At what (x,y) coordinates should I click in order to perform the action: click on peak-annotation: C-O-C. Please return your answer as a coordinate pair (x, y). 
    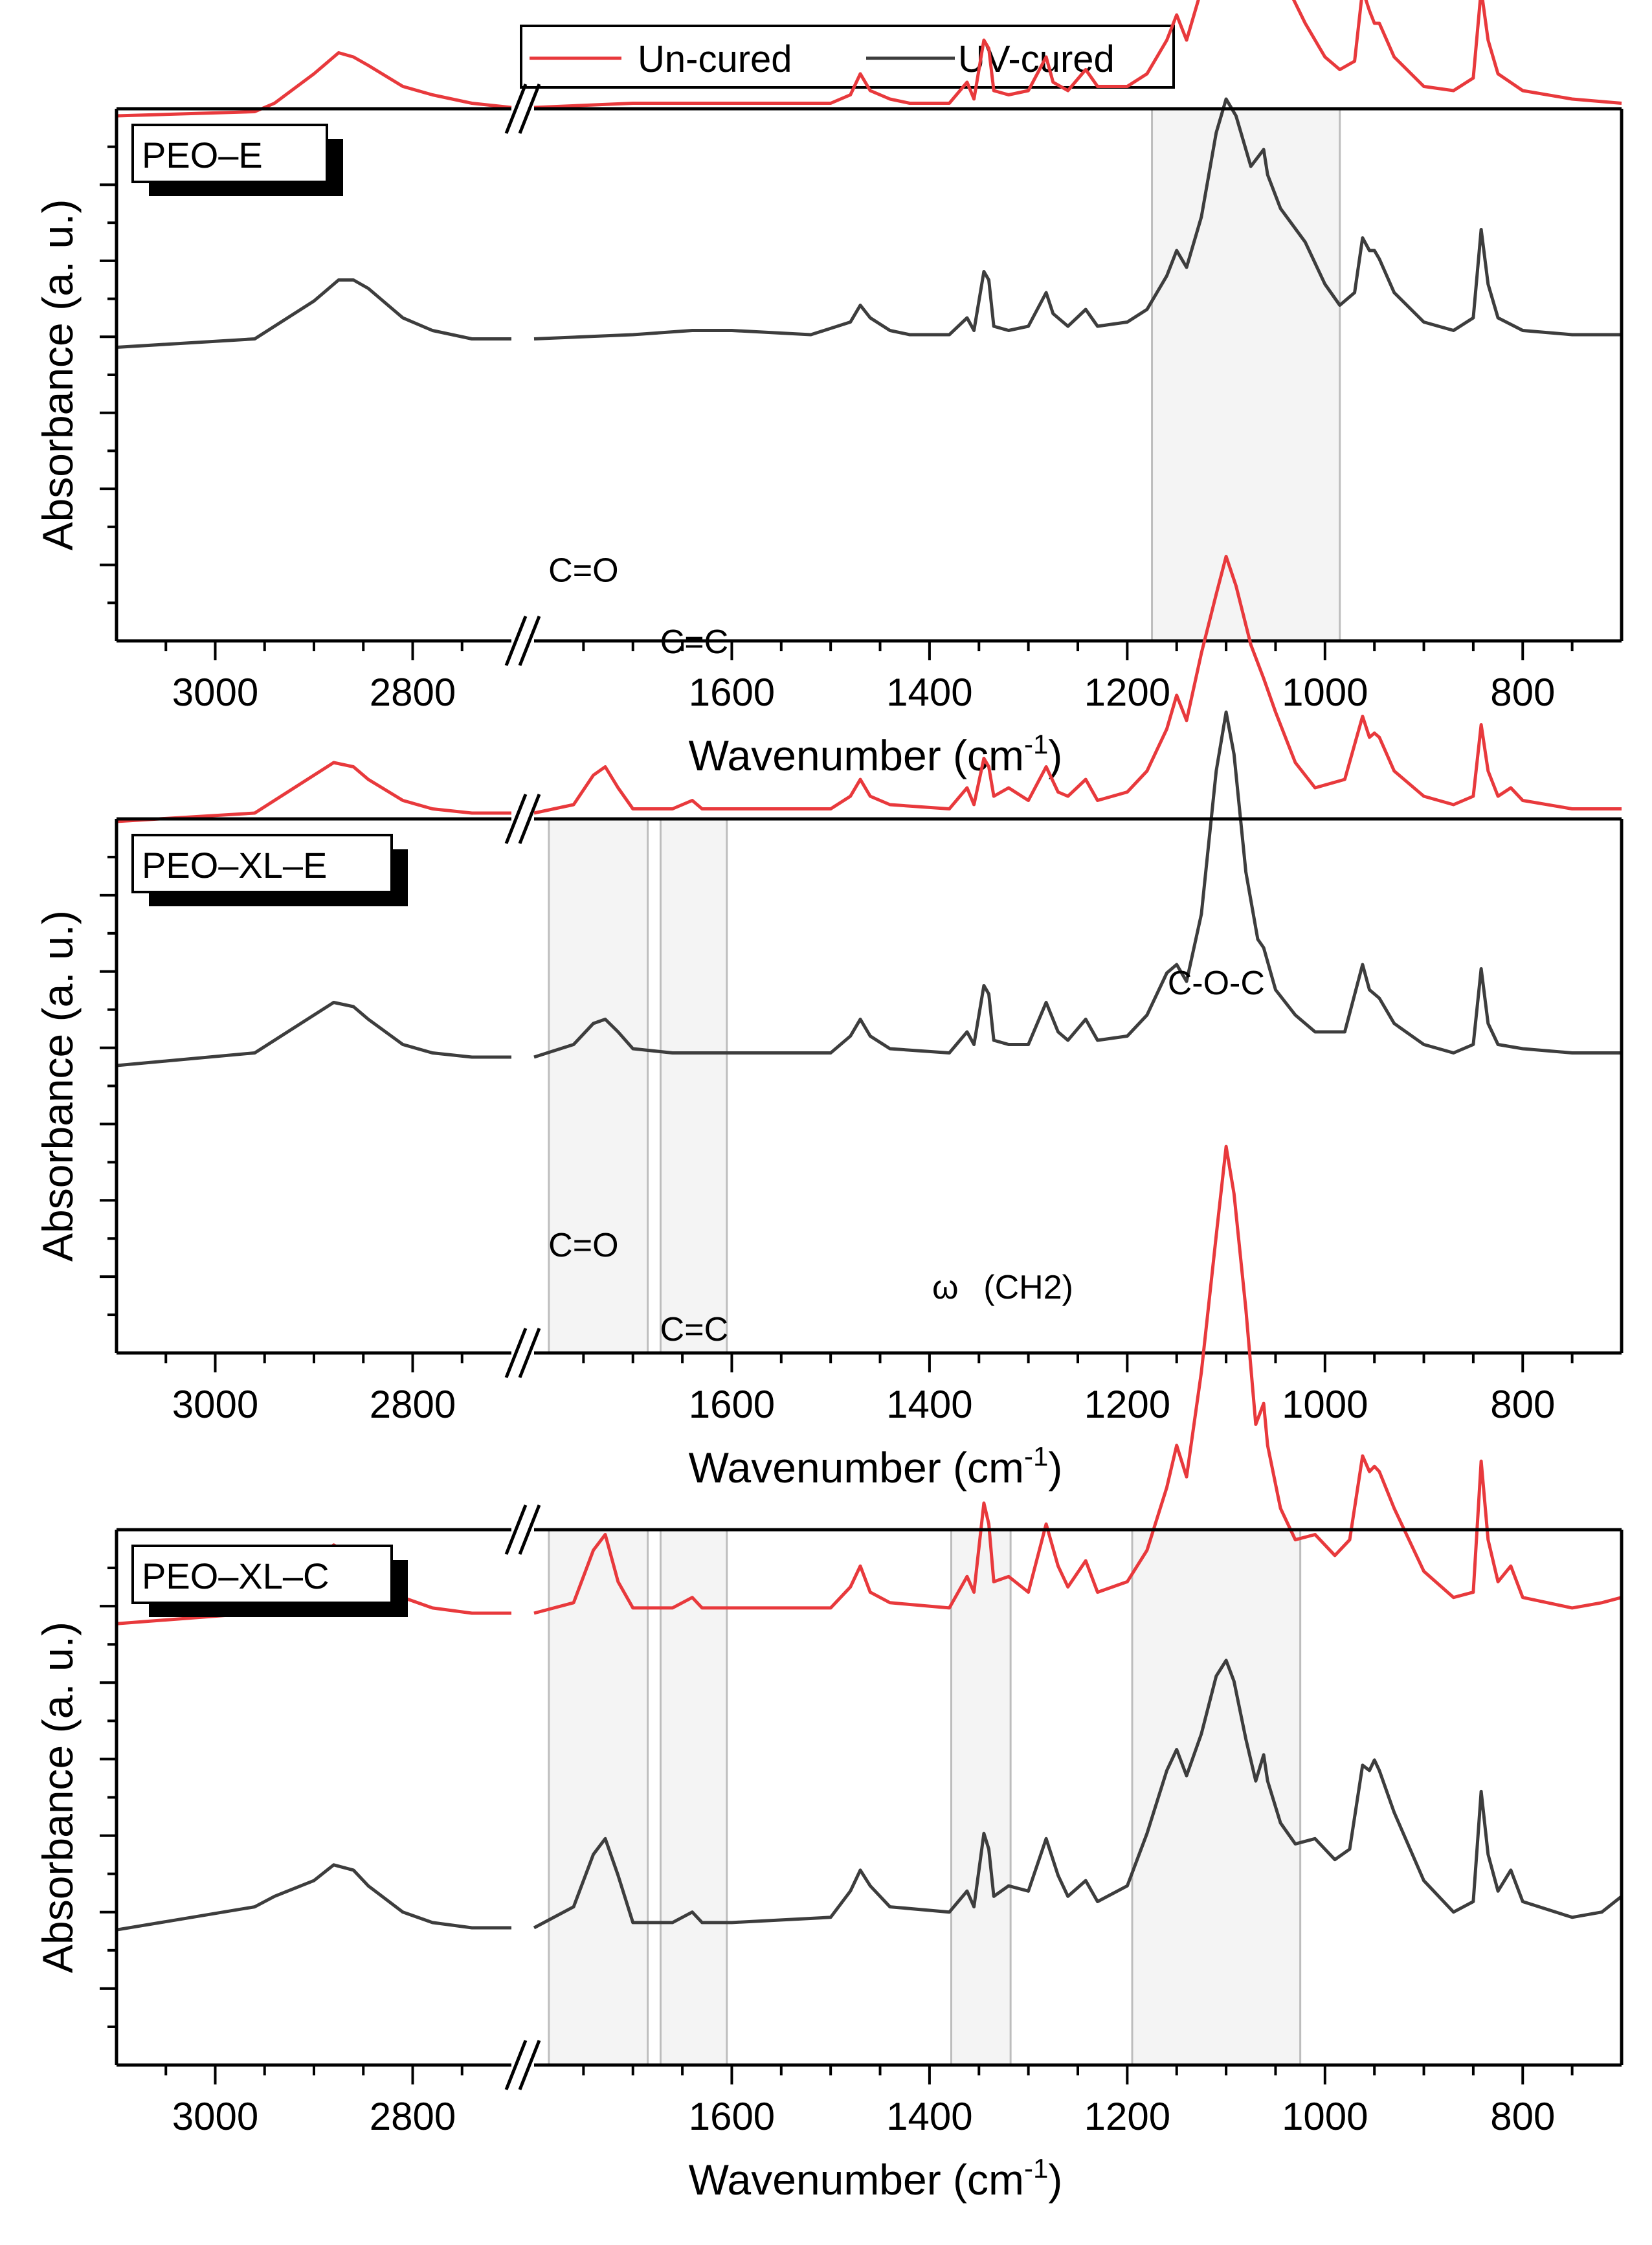
    Looking at the image, I should click on (1216, 983).